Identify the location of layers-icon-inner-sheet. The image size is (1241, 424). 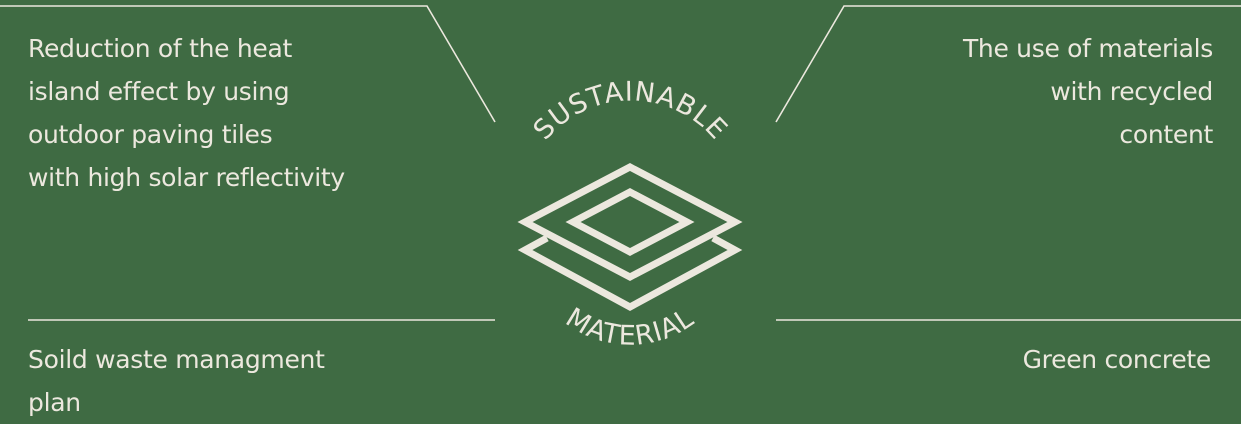
(630, 222).